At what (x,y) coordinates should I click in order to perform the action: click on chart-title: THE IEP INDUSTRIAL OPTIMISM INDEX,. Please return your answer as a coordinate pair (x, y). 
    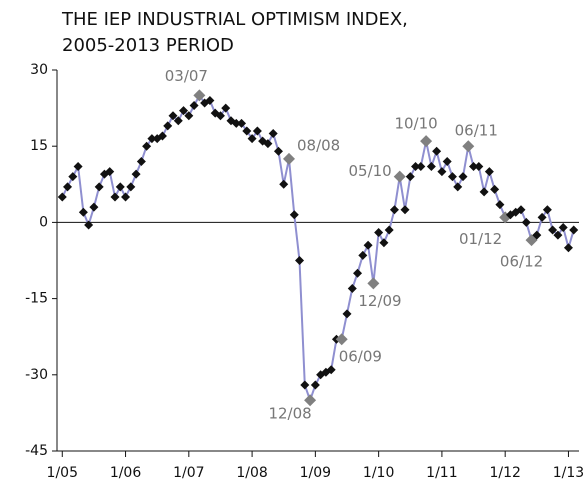
    Looking at the image, I should click on (234, 19).